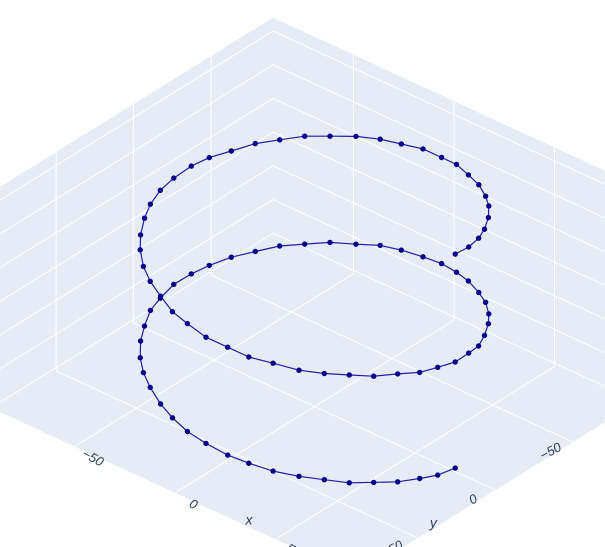  Describe the element at coordinates (294, 543) in the screenshot. I see `x-tick-label: 50` at that location.